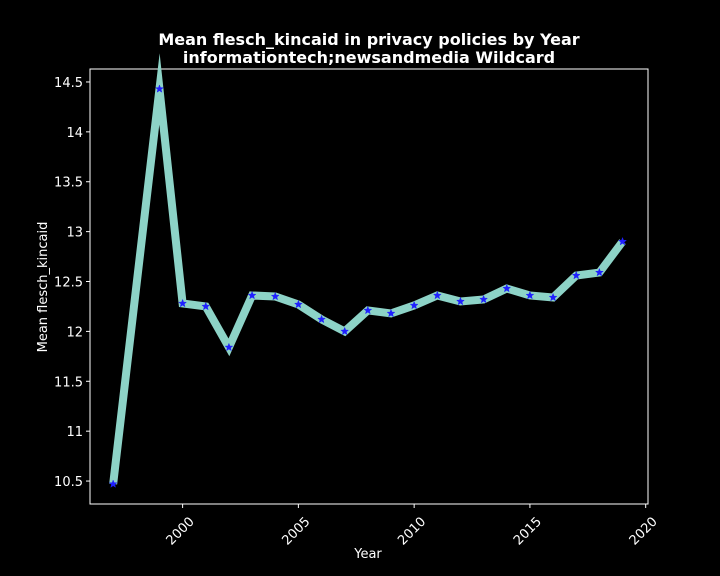 This screenshot has width=720, height=576. What do you see at coordinates (74, 233) in the screenshot?
I see `y-tick-label: 13` at bounding box center [74, 233].